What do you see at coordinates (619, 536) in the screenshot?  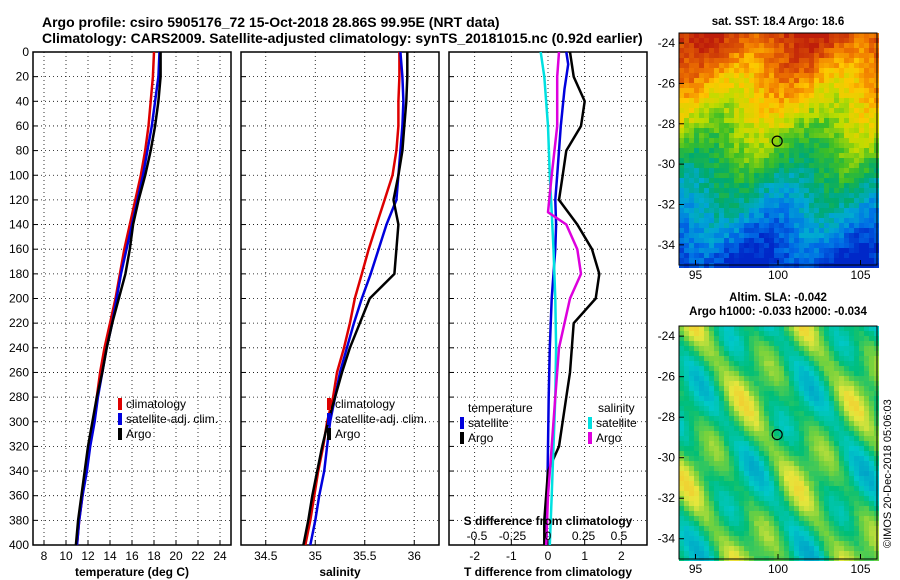 I see `x2-tick-label: 0.5` at bounding box center [619, 536].